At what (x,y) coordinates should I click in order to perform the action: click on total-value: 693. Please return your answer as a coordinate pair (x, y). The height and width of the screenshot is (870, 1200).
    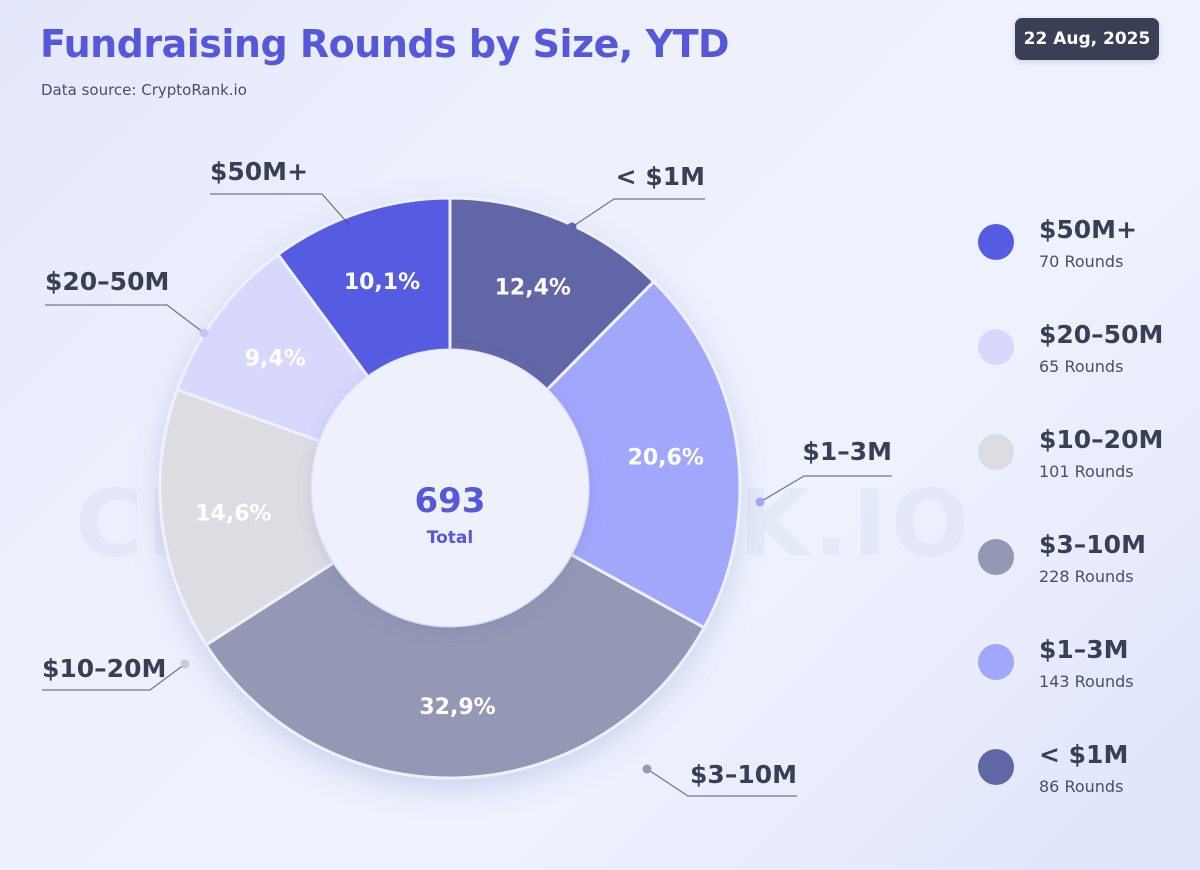
    Looking at the image, I should click on (450, 501).